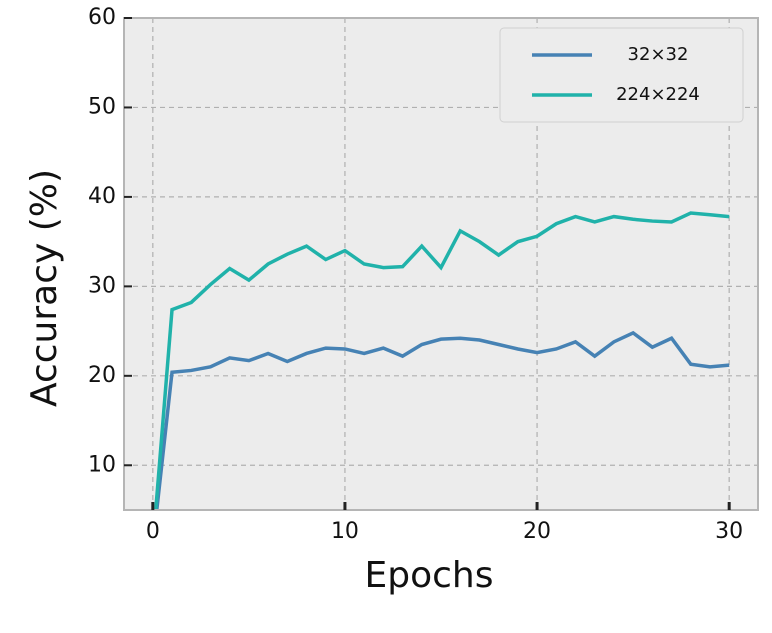  What do you see at coordinates (102, 375) in the screenshot?
I see `y-tick-label: 20` at bounding box center [102, 375].